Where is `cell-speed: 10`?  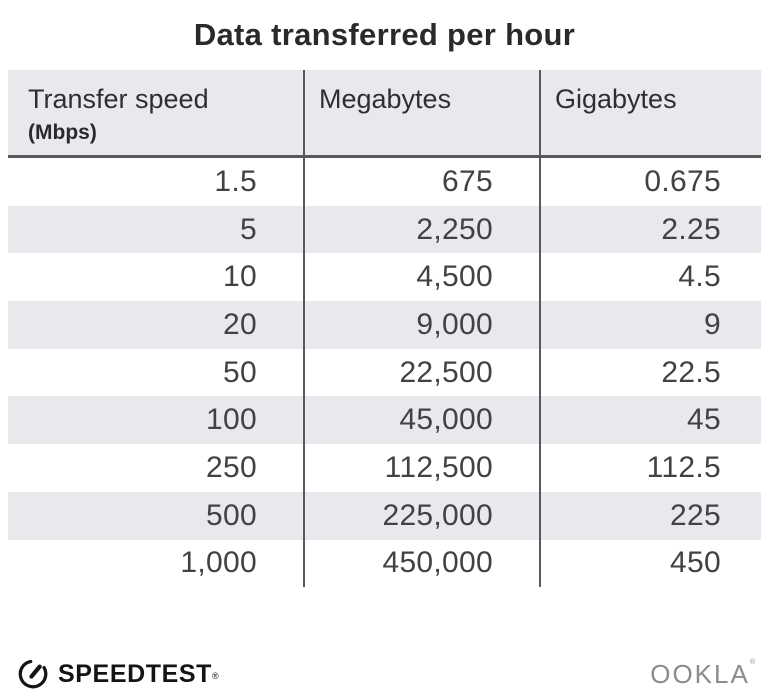
cell-speed: 10 is located at coordinates (240, 277).